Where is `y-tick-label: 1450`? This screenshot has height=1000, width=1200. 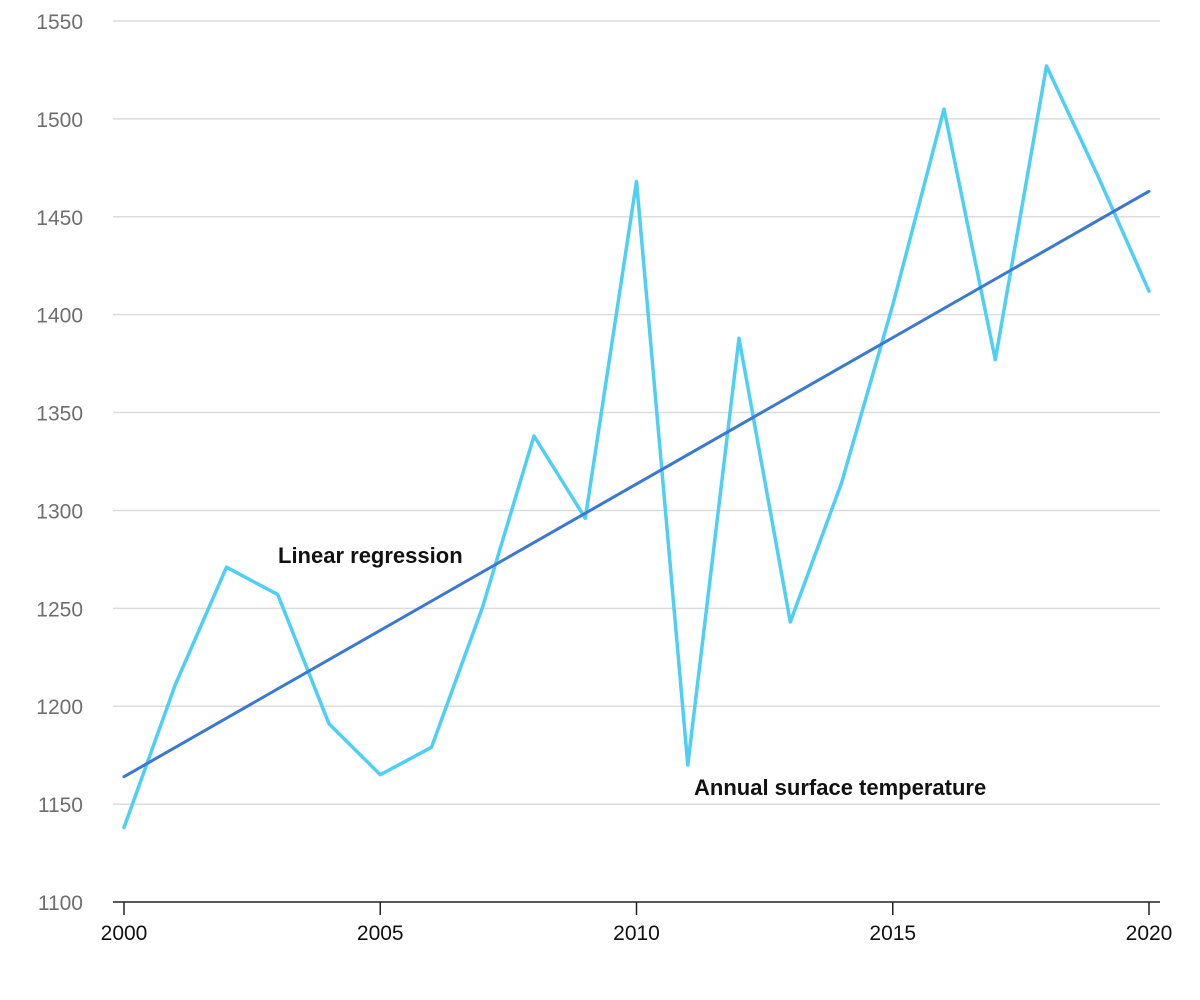 y-tick-label: 1450 is located at coordinates (59, 218).